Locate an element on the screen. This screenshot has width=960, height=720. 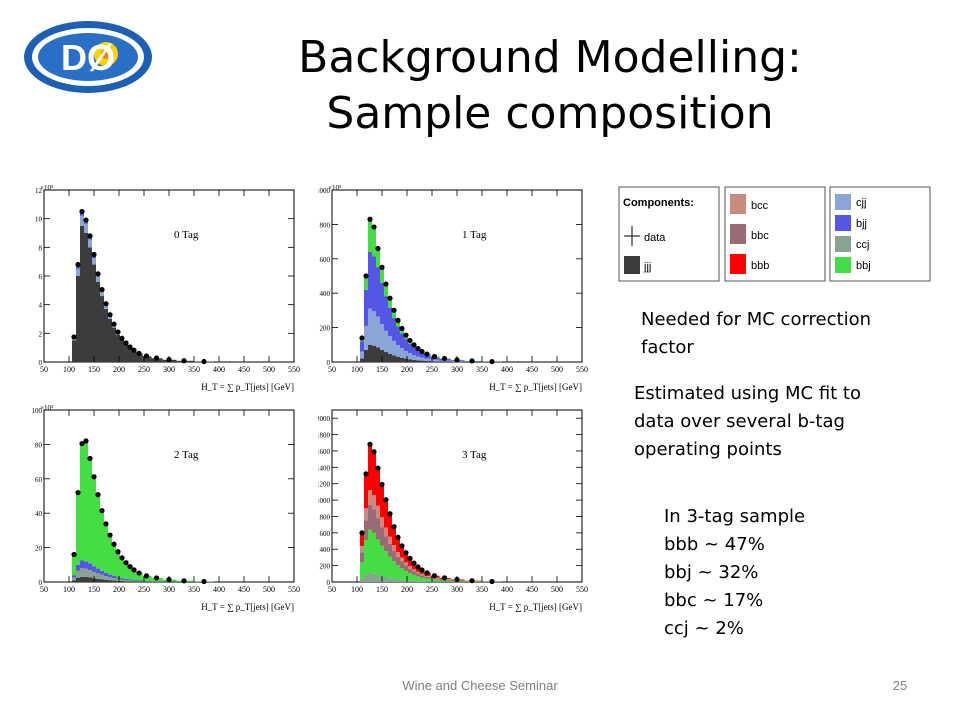
plot-title: 0 Tag is located at coordinates (186, 235).